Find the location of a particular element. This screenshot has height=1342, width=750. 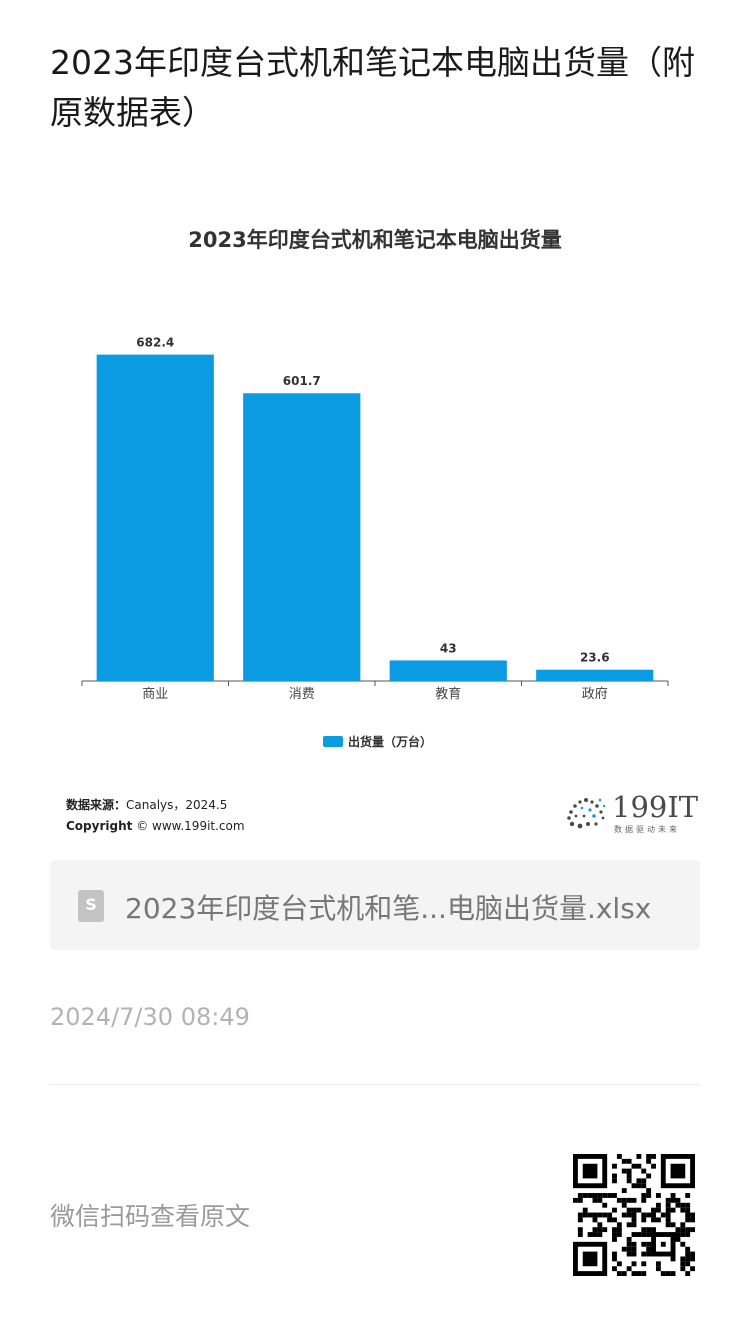

attachment-card: S 2023年印度台式机和笔...电脑出货量.xlsx is located at coordinates (375, 905).